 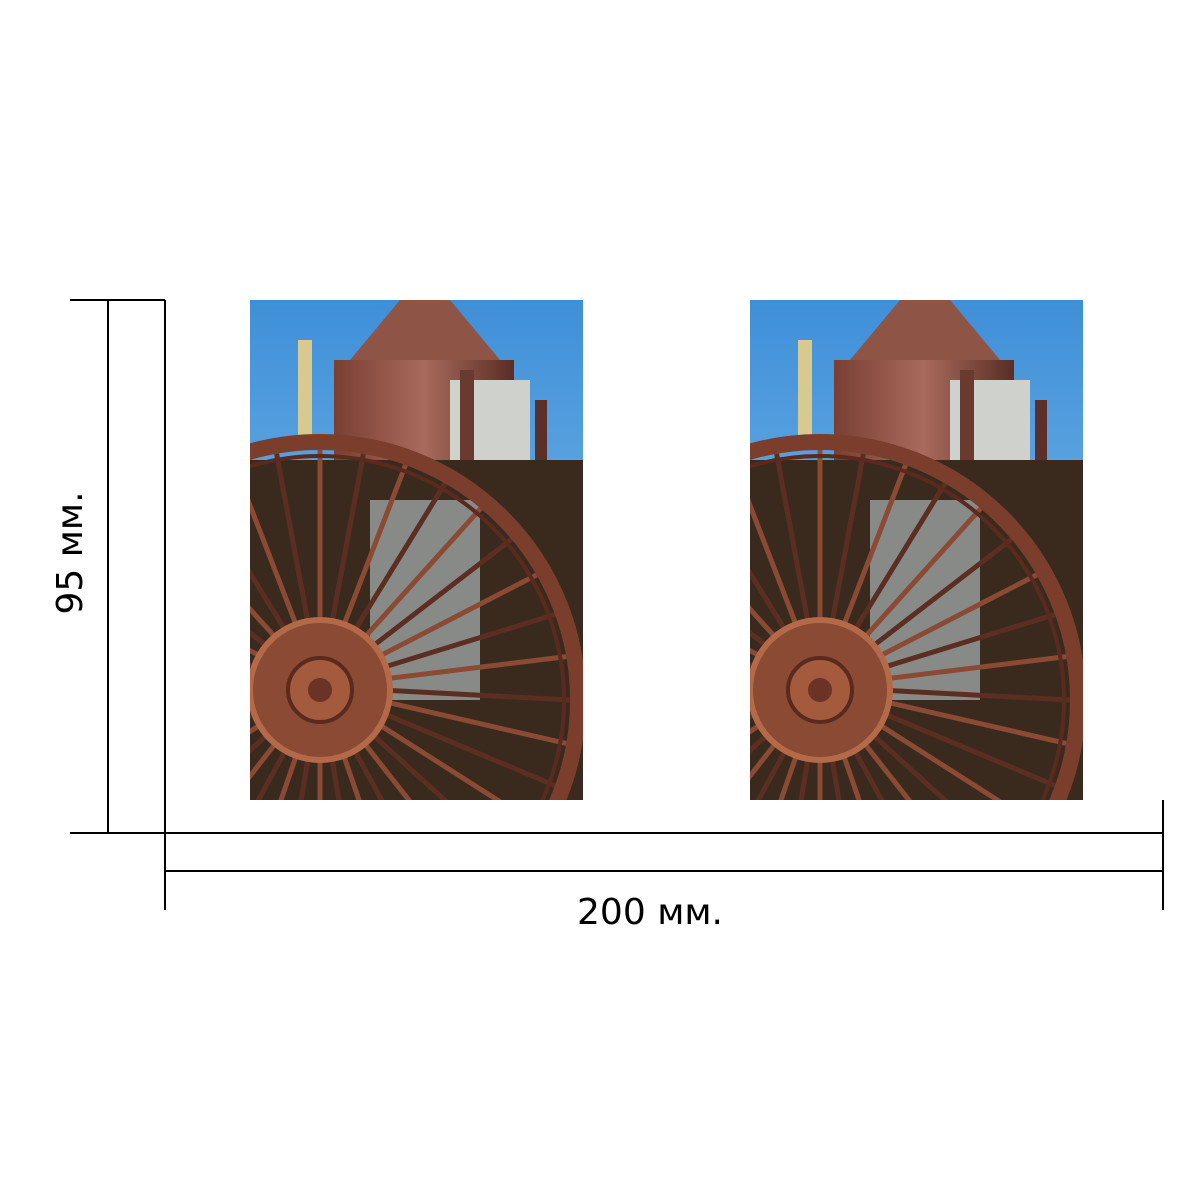 I want to click on height-label: 95 мм., so click(x=70, y=552).